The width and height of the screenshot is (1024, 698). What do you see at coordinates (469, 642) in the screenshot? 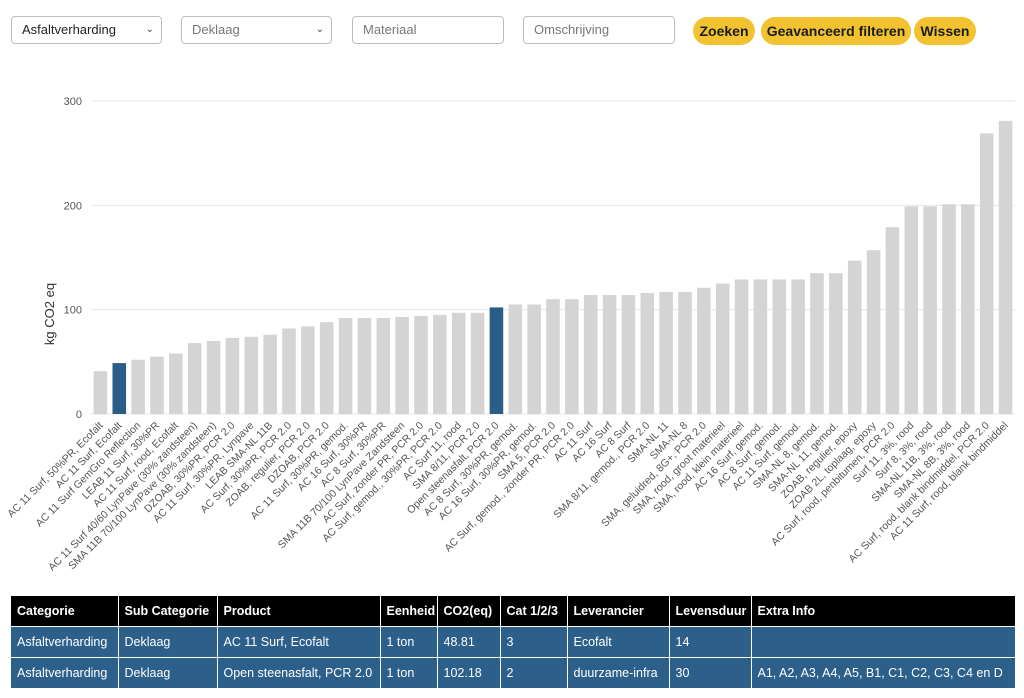
I see `table-cell: 48.81` at bounding box center [469, 642].